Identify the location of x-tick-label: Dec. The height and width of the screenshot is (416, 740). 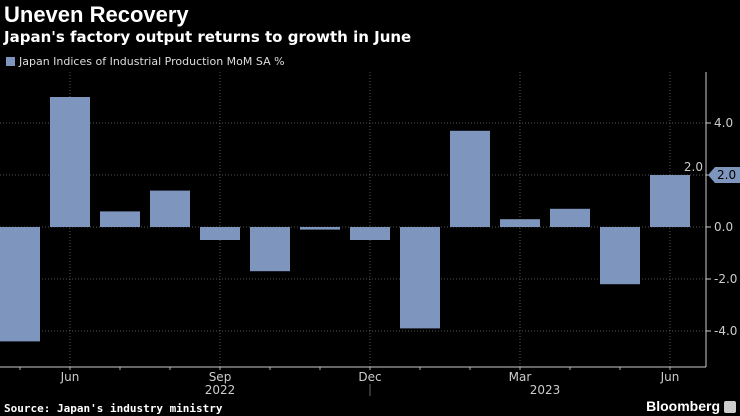
(369, 377).